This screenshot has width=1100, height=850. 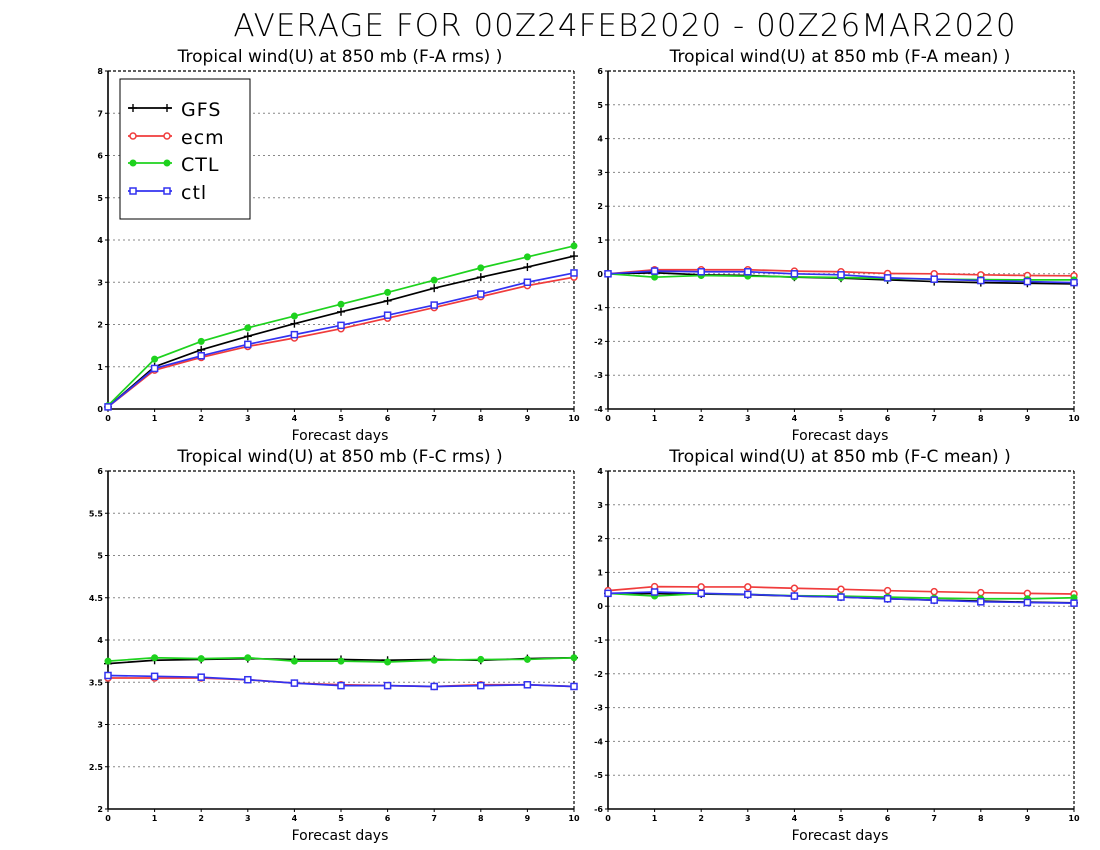 I want to click on legend-box, so click(x=185, y=149).